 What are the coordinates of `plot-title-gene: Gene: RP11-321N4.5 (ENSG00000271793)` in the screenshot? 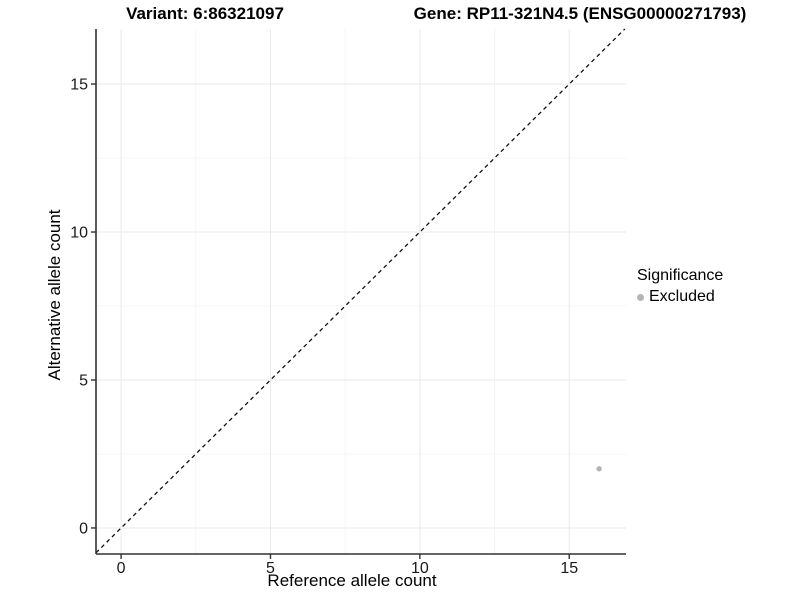 It's located at (580, 13).